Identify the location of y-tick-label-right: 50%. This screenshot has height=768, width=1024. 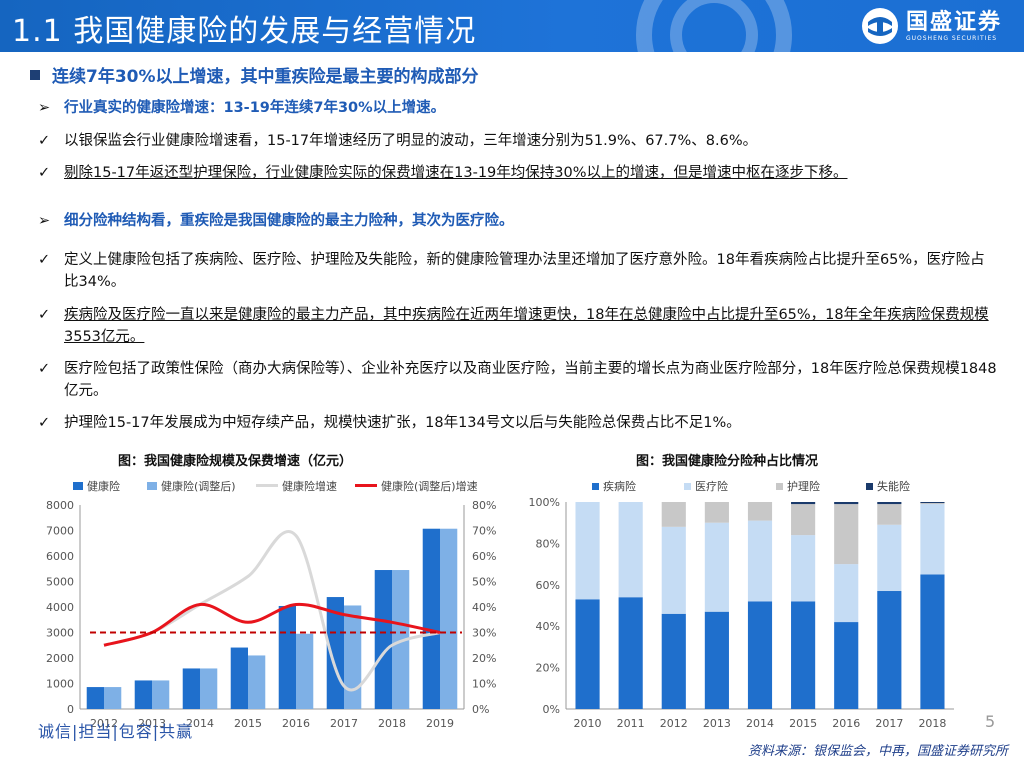
(484, 582).